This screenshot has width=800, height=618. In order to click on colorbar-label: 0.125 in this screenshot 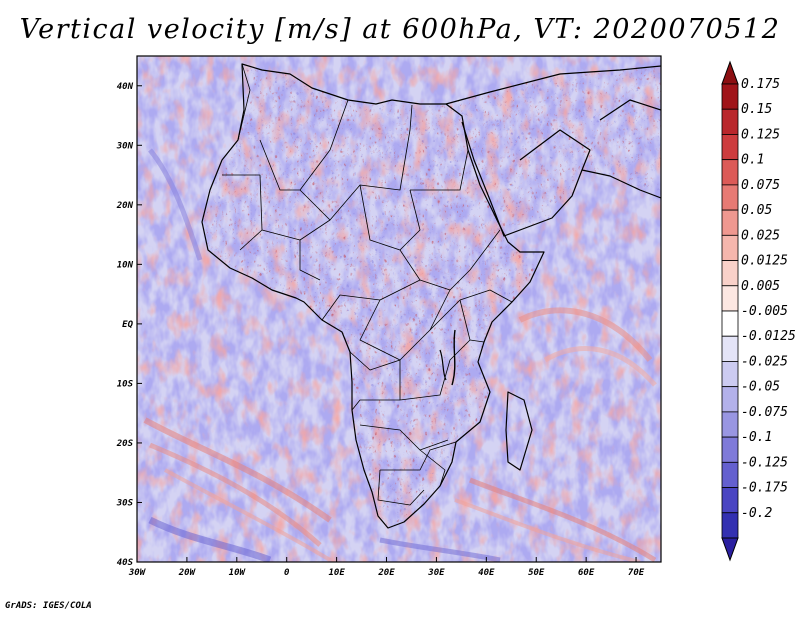, I will do `click(760, 134)`.